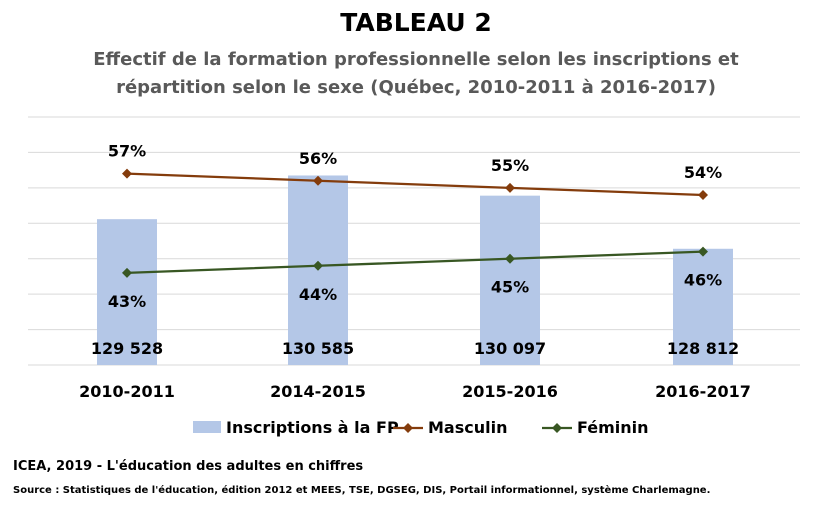 This screenshot has width=832, height=505. Describe the element at coordinates (703, 348) in the screenshot. I see `bar-data-label: 128 812` at that location.